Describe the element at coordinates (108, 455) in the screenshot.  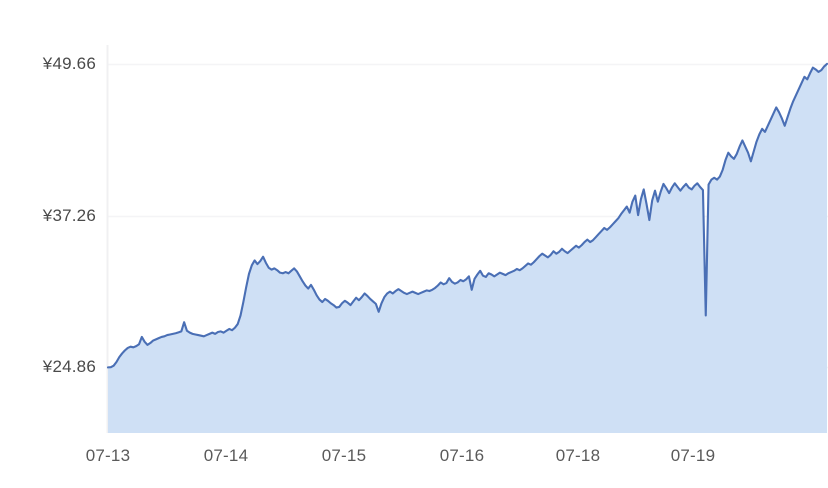
I see `x-tick-label-0: 07-13` at that location.